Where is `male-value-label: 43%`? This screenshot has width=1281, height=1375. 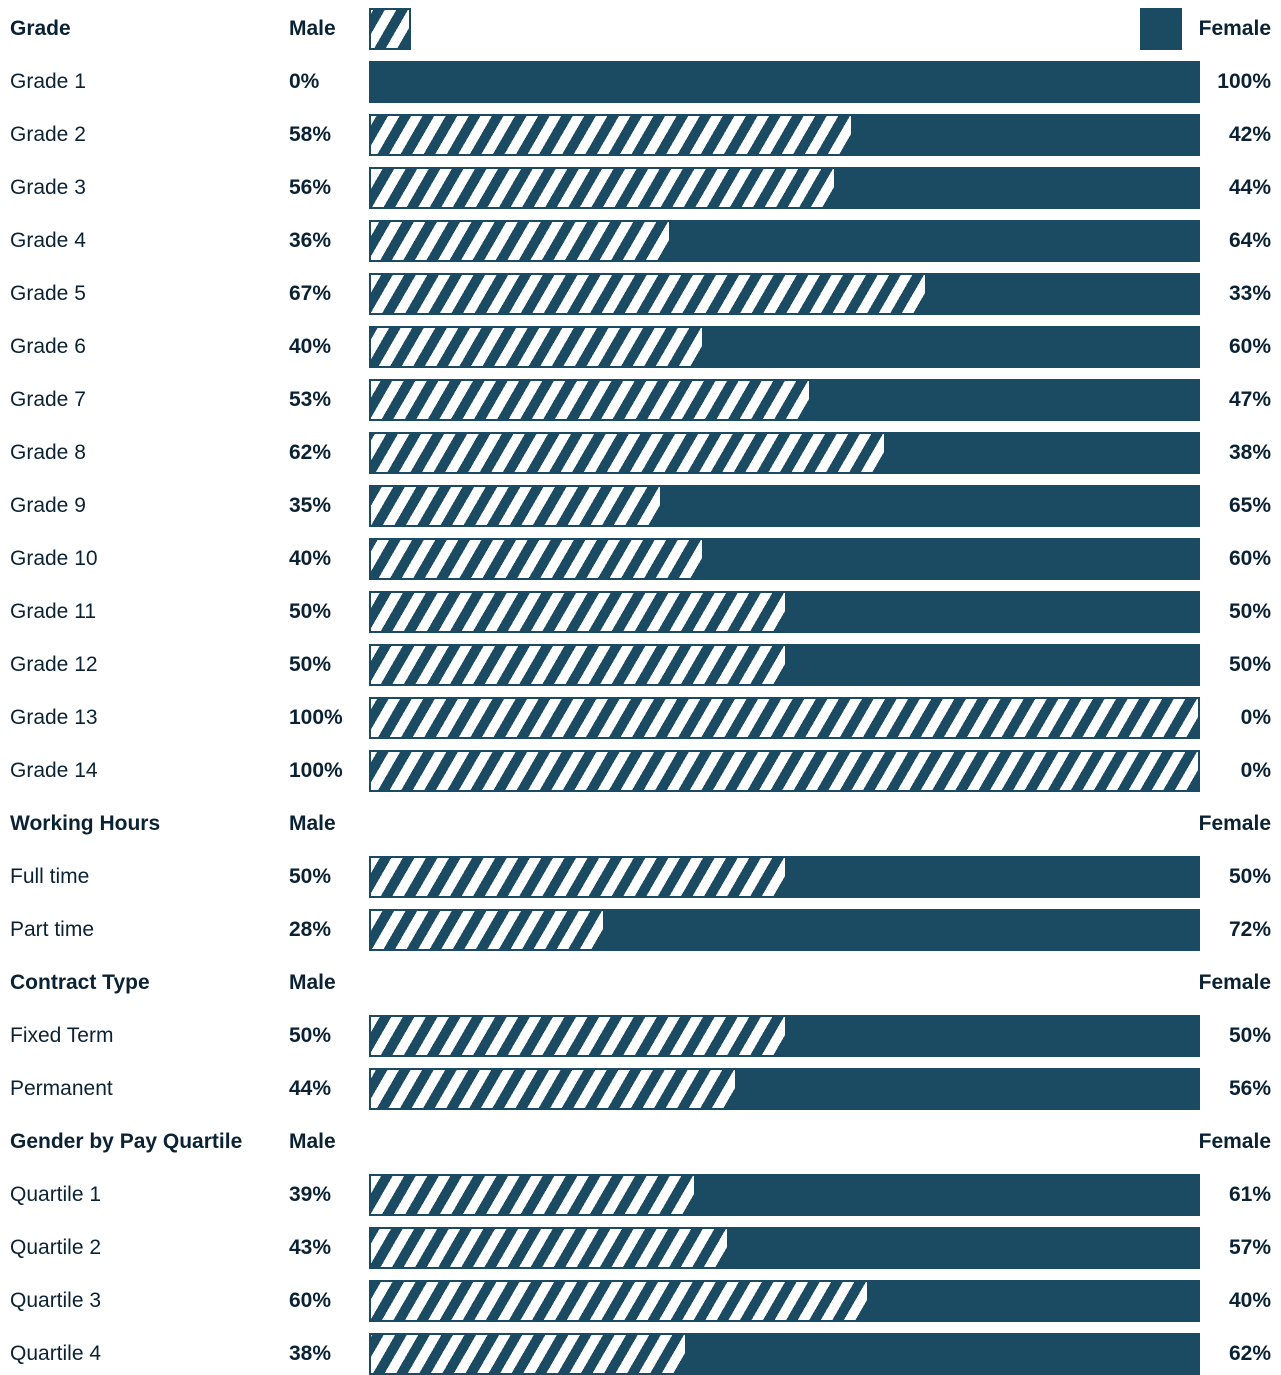
male-value-label: 43% is located at coordinates (310, 1247).